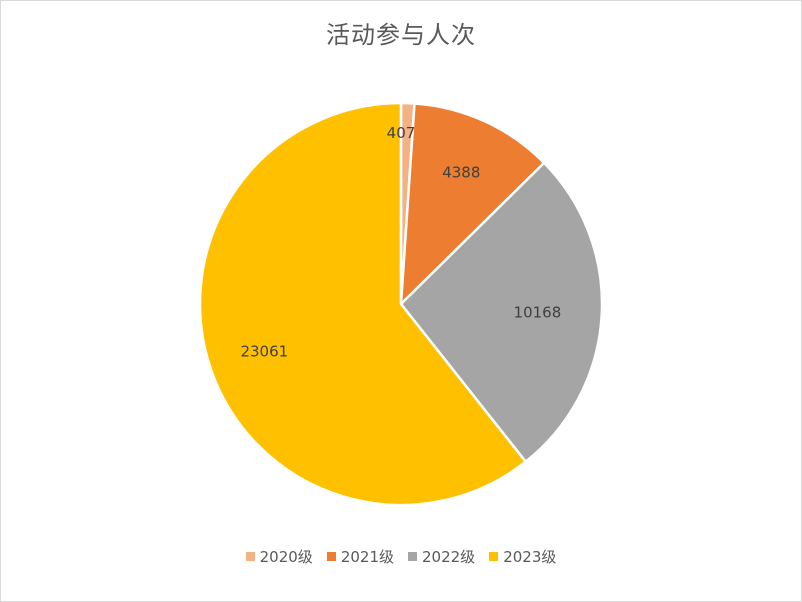 Image resolution: width=802 pixels, height=602 pixels. I want to click on legend-item-2: 2022级, so click(441, 556).